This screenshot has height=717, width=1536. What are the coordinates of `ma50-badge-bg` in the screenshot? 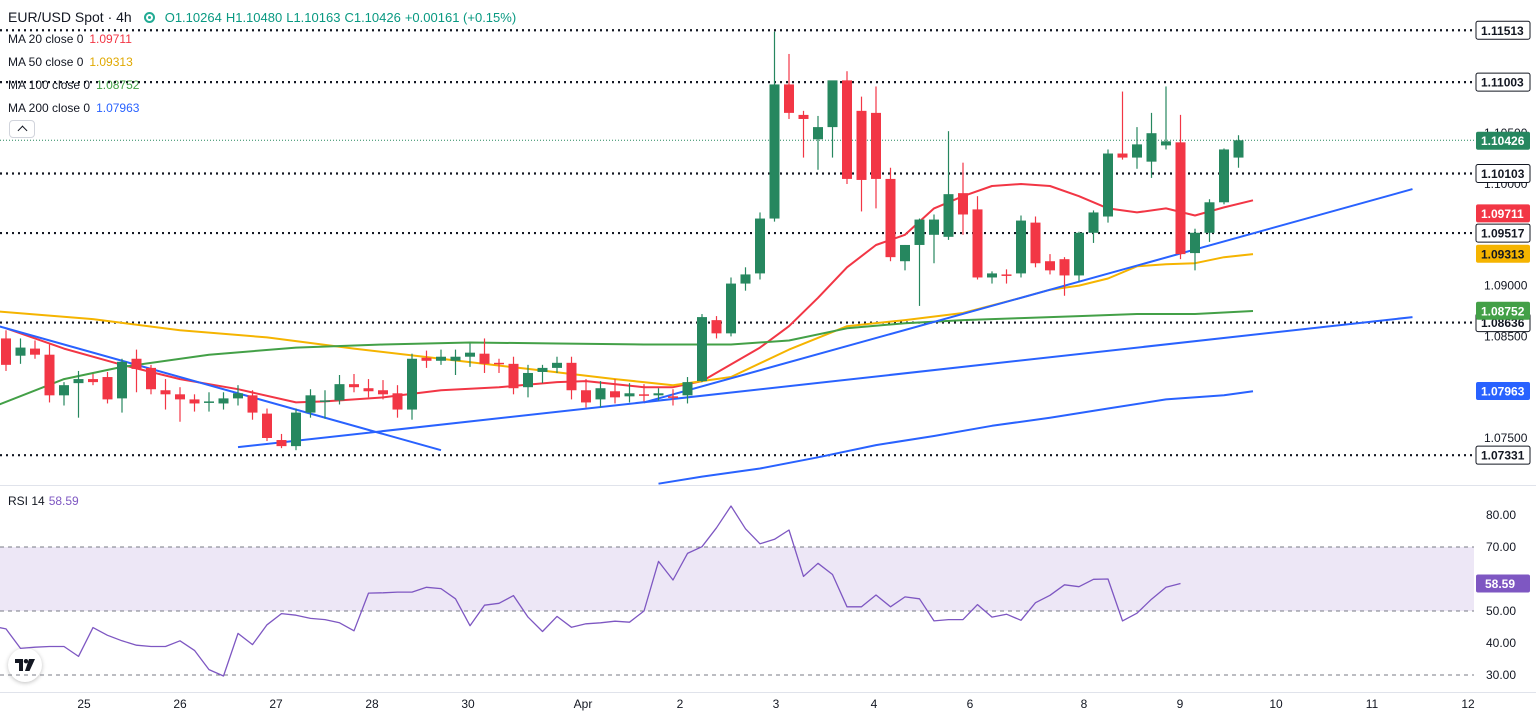 It's located at (1503, 253).